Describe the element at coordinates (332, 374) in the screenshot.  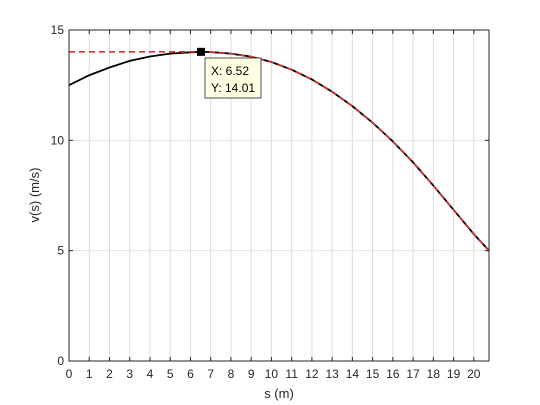
I see `x-tick-label: 13` at that location.